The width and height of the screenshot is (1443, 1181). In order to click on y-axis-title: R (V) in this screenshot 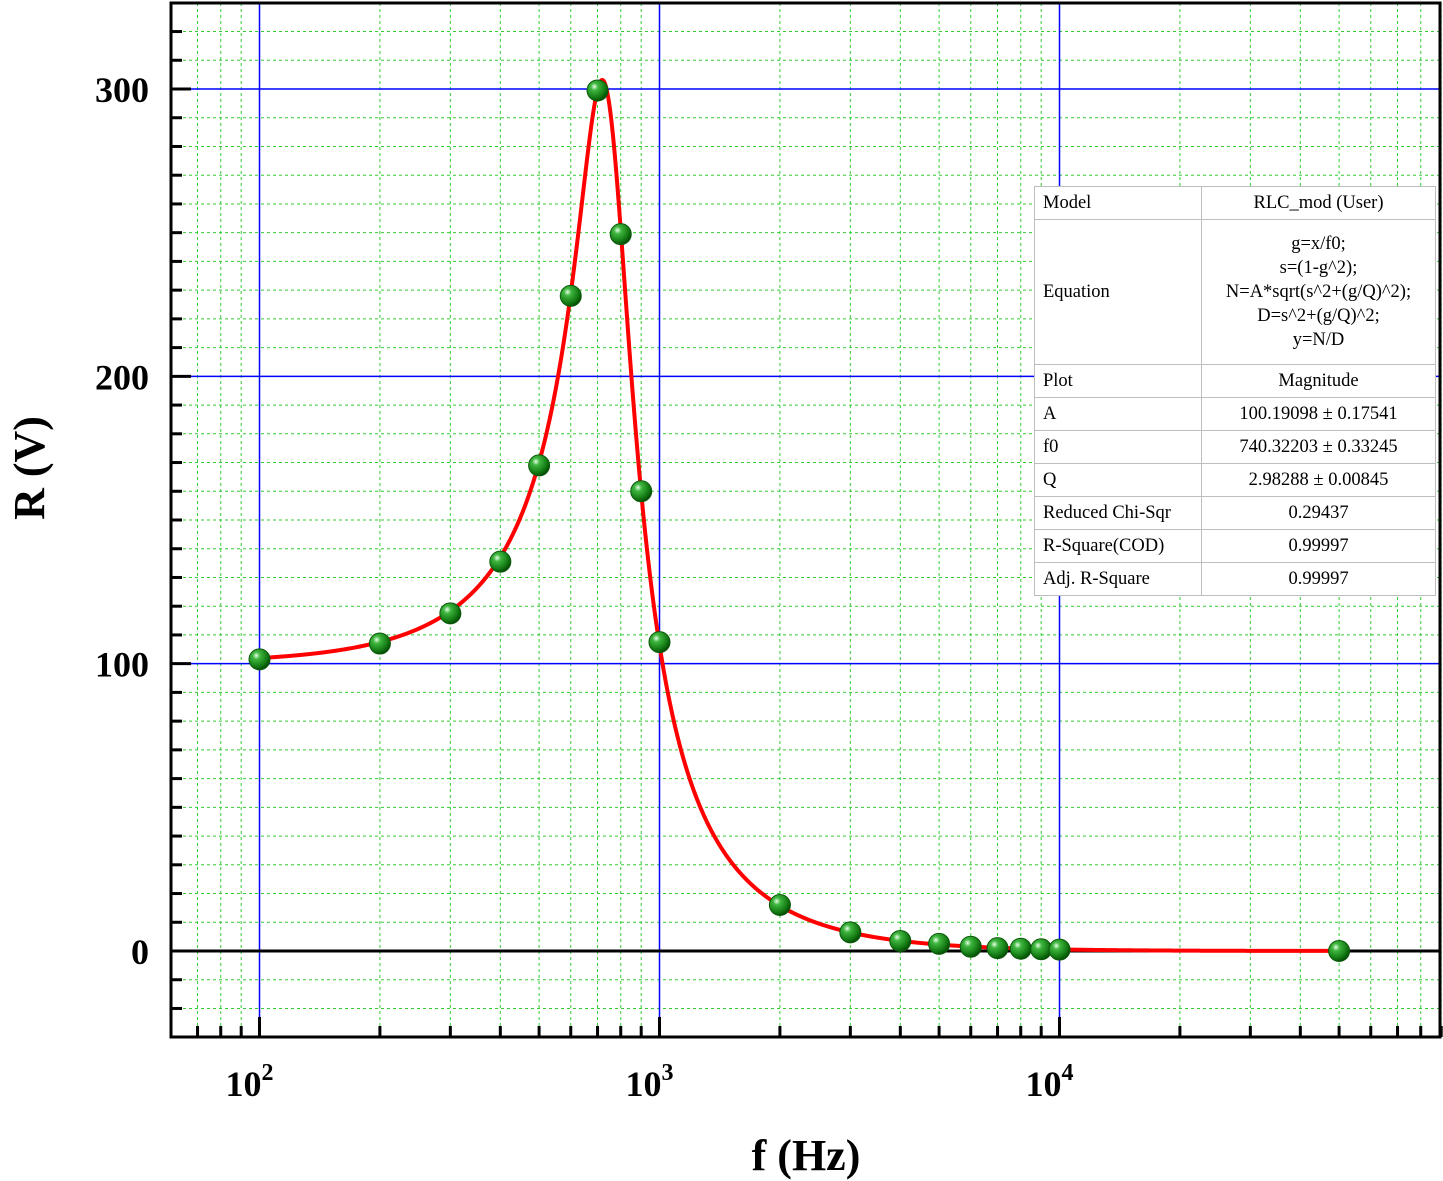, I will do `click(29, 468)`.